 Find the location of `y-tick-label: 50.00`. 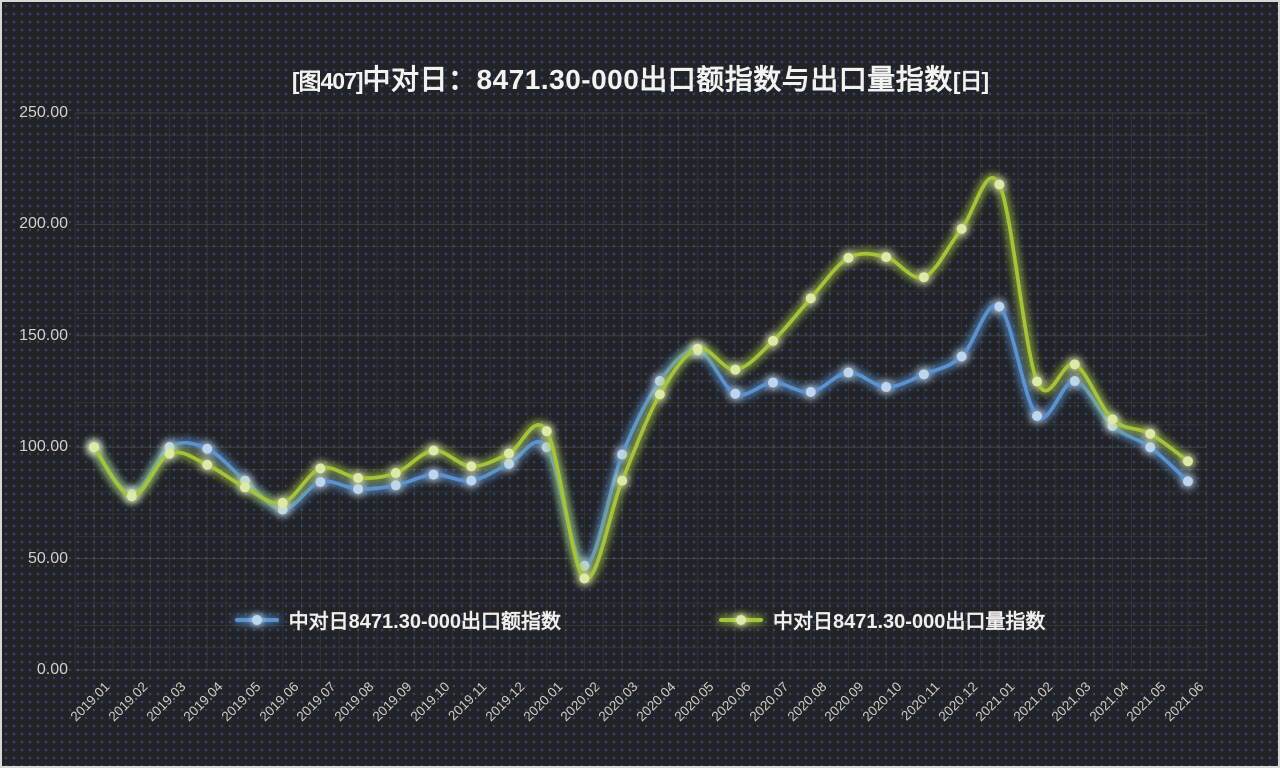

y-tick-label: 50.00 is located at coordinates (47, 558).